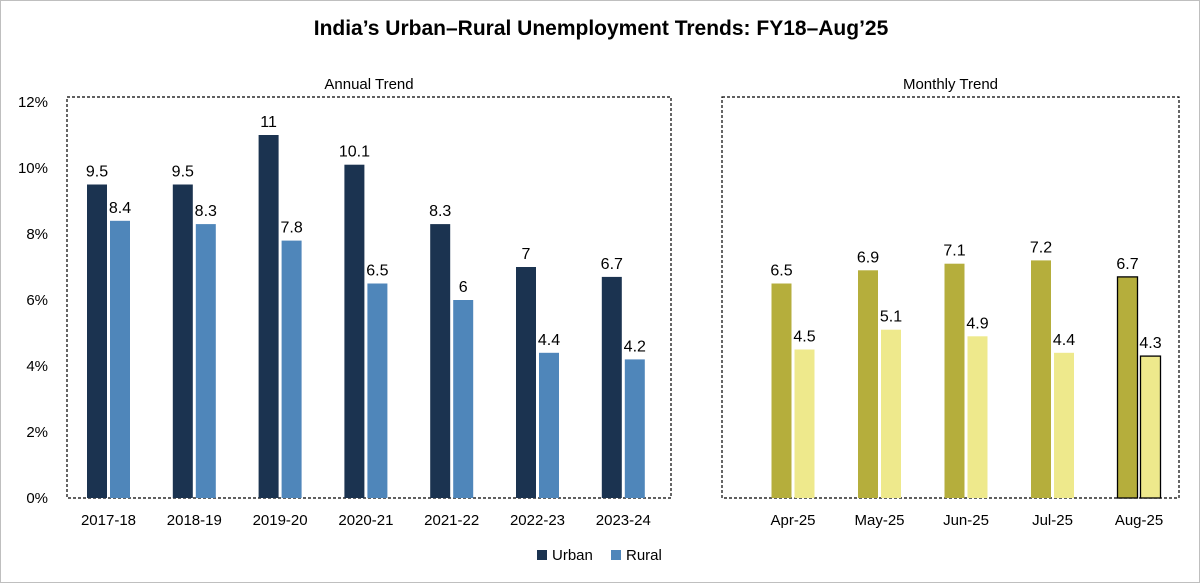 The width and height of the screenshot is (1200, 584). What do you see at coordinates (354, 152) in the screenshot?
I see `annual-trend-data-label-urban: 10.1` at bounding box center [354, 152].